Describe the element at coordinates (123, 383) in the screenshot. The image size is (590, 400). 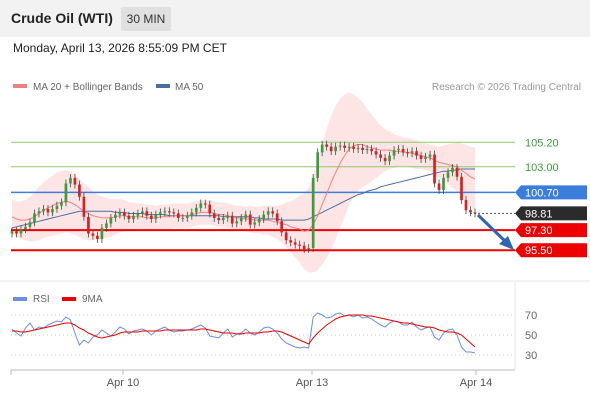
I see `x-tick-label: Apr 10` at that location.